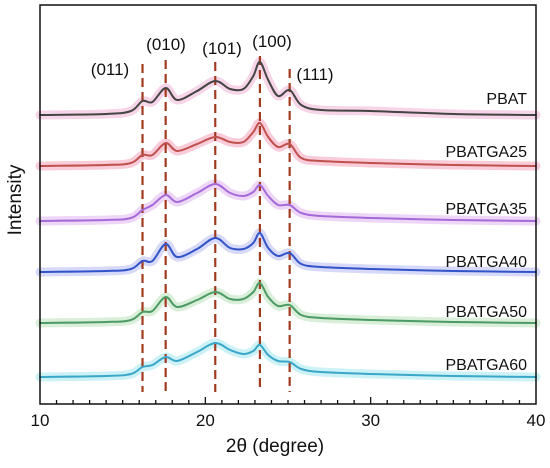 This screenshot has height=468, width=550. What do you see at coordinates (486, 209) in the screenshot?
I see `series-label: PBATGA35` at bounding box center [486, 209].